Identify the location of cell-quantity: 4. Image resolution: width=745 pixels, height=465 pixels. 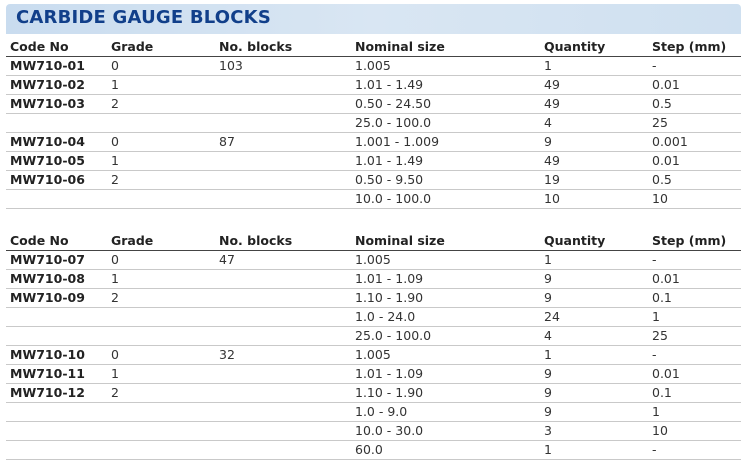
(594, 336).